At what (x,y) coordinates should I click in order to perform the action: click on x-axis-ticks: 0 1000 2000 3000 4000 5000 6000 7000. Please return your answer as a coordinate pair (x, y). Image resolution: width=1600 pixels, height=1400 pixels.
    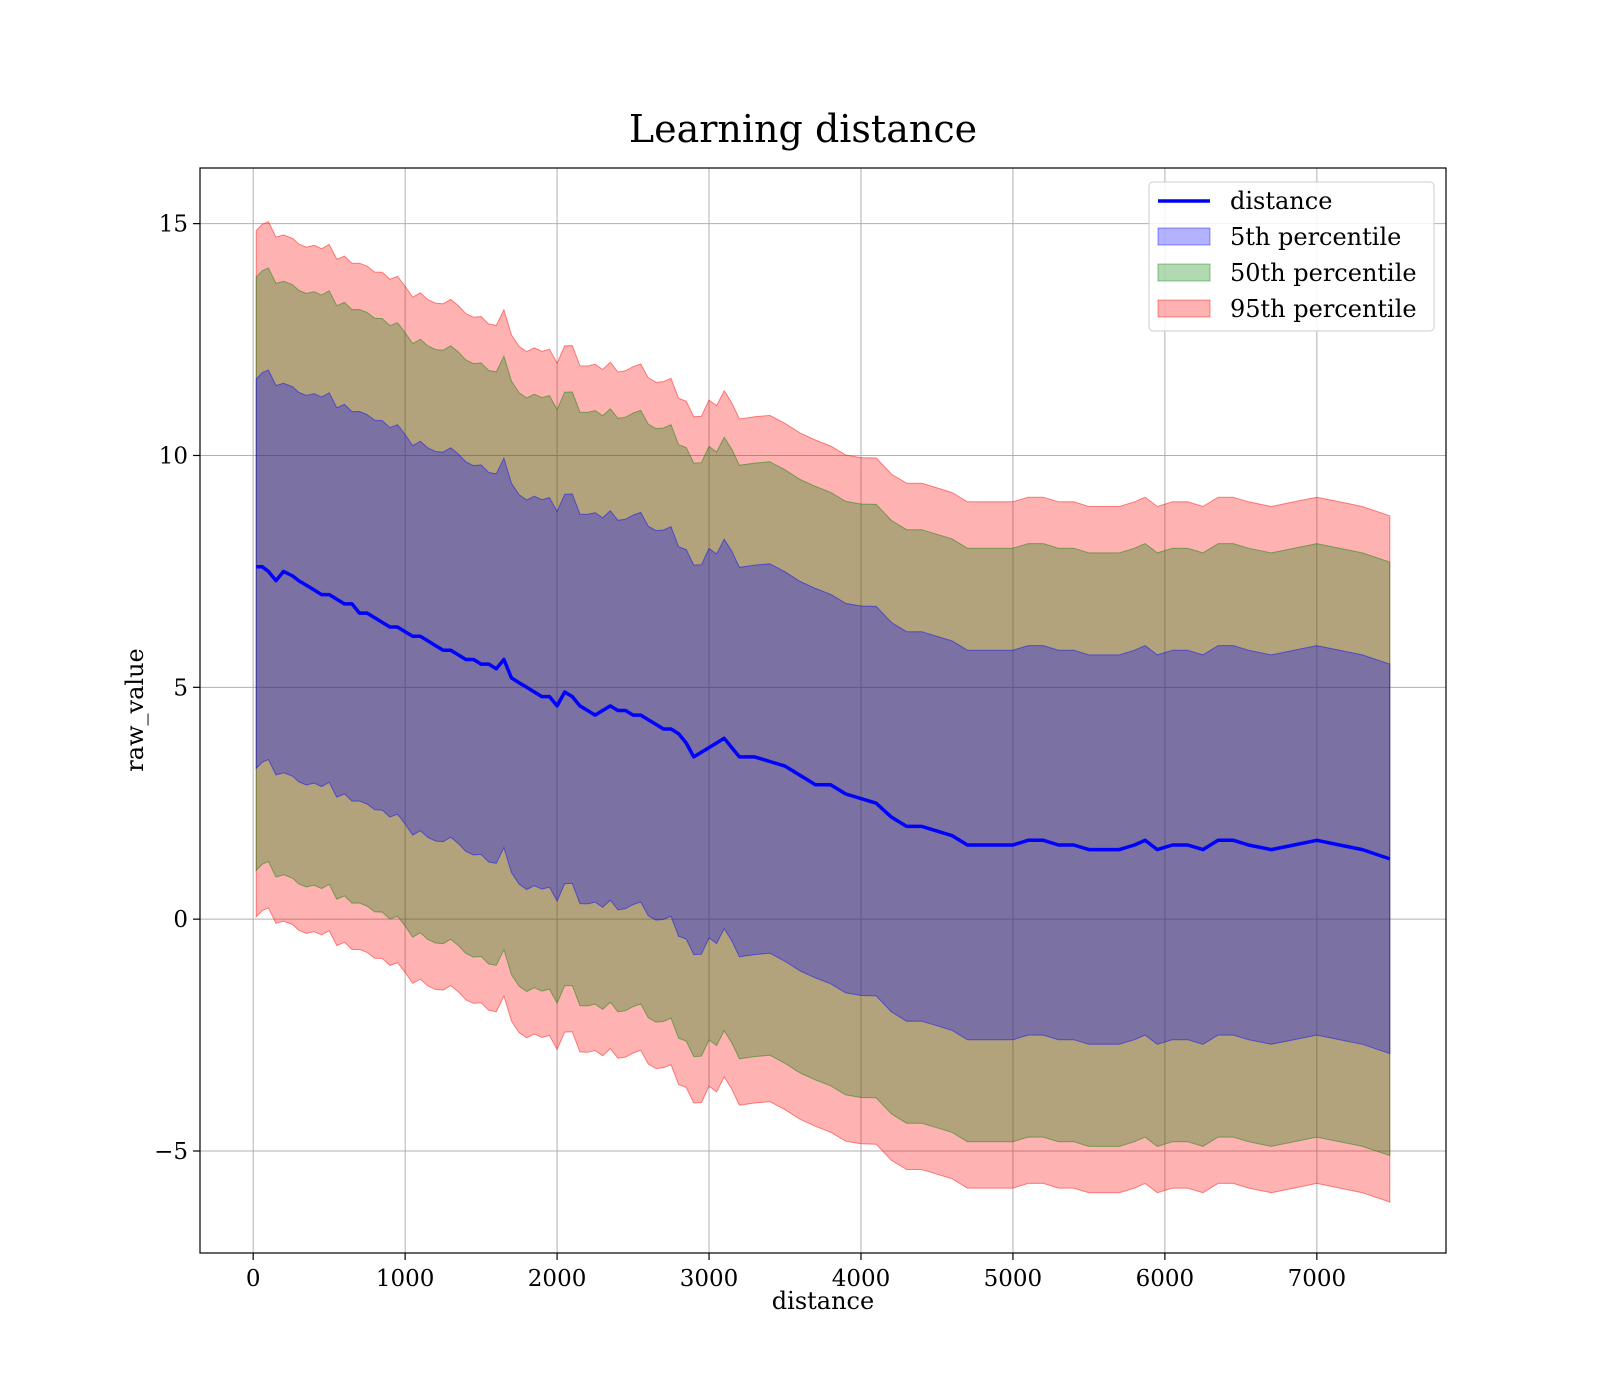
    Looking at the image, I should click on (796, 1272).